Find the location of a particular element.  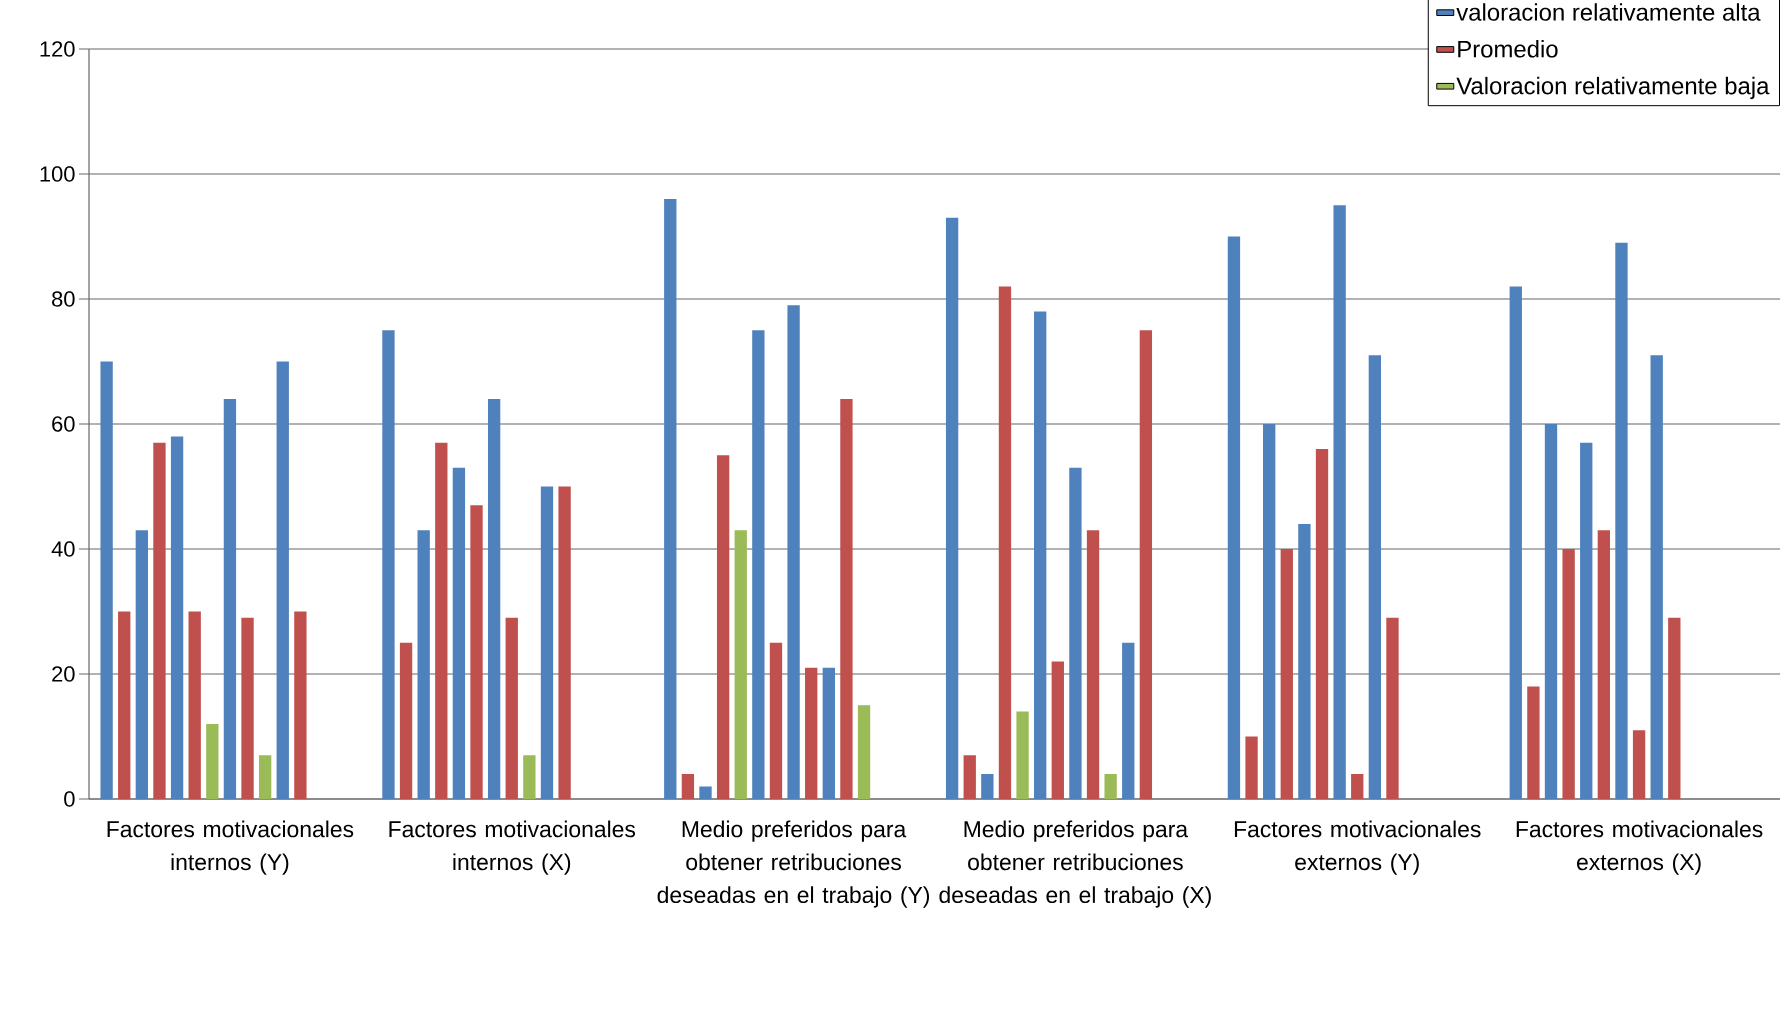

y-tick-label: 60 is located at coordinates (63, 424).